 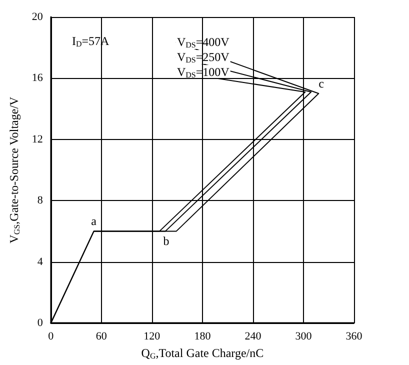 What do you see at coordinates (354, 336) in the screenshot?
I see `x-tick-label: 360` at bounding box center [354, 336].